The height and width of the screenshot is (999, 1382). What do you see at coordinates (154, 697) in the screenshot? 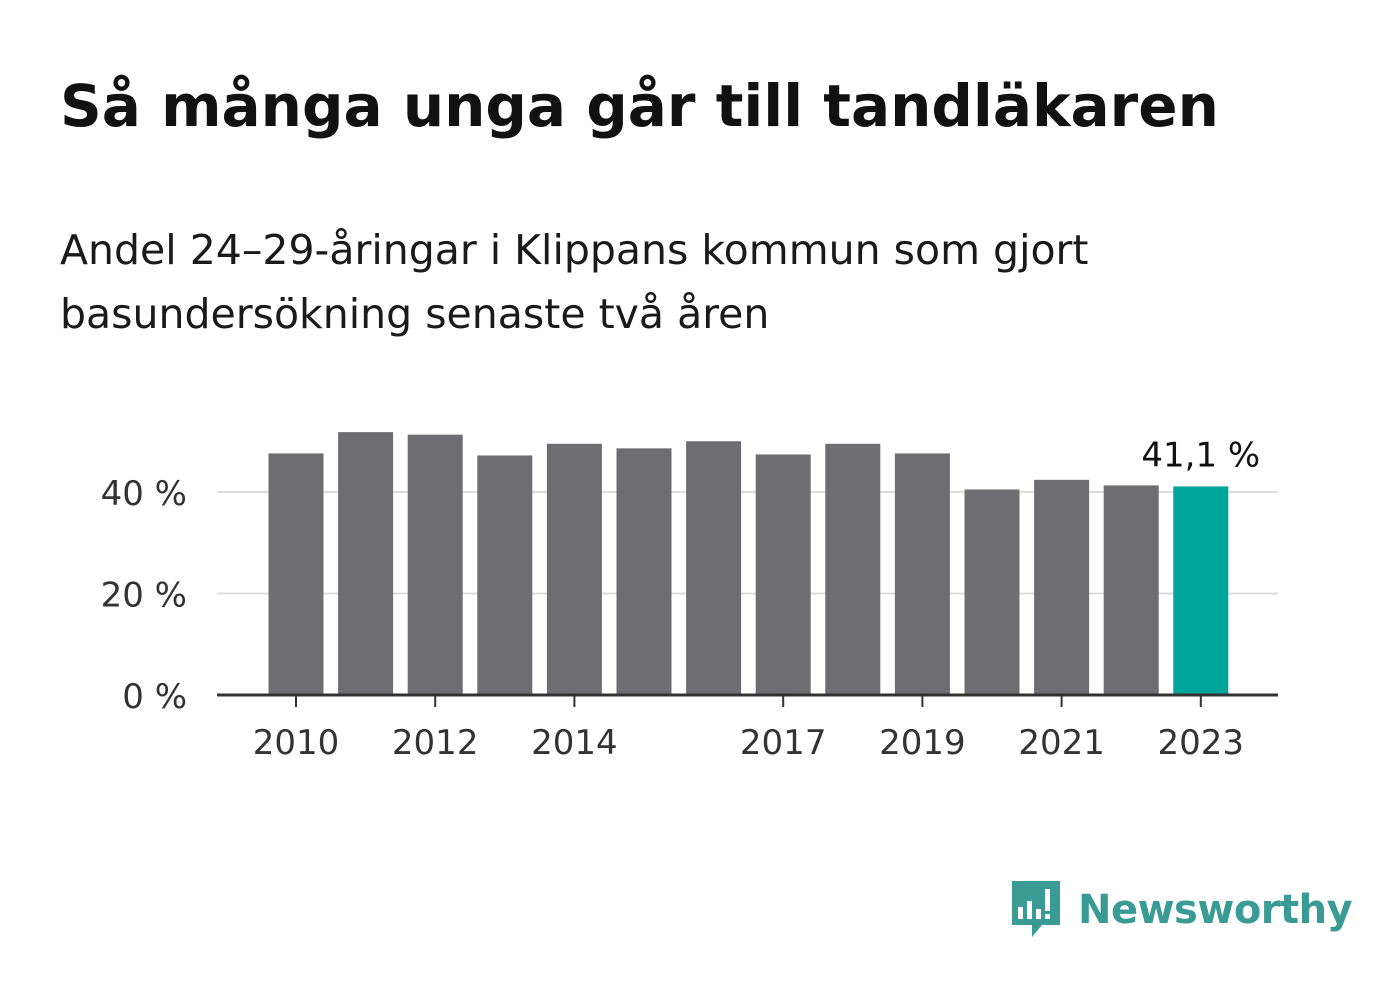
I see `y-tick-label: 0 %` at bounding box center [154, 697].